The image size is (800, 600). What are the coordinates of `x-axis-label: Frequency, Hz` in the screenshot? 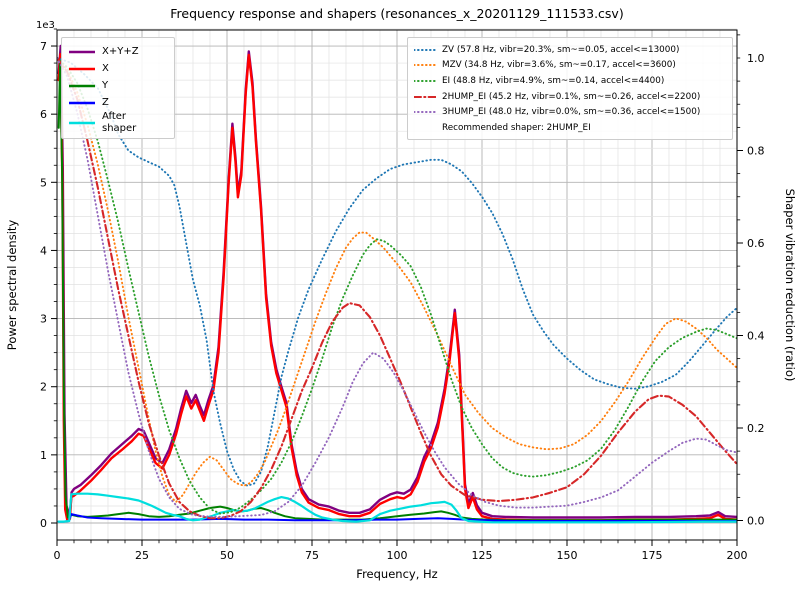 It's located at (396, 574).